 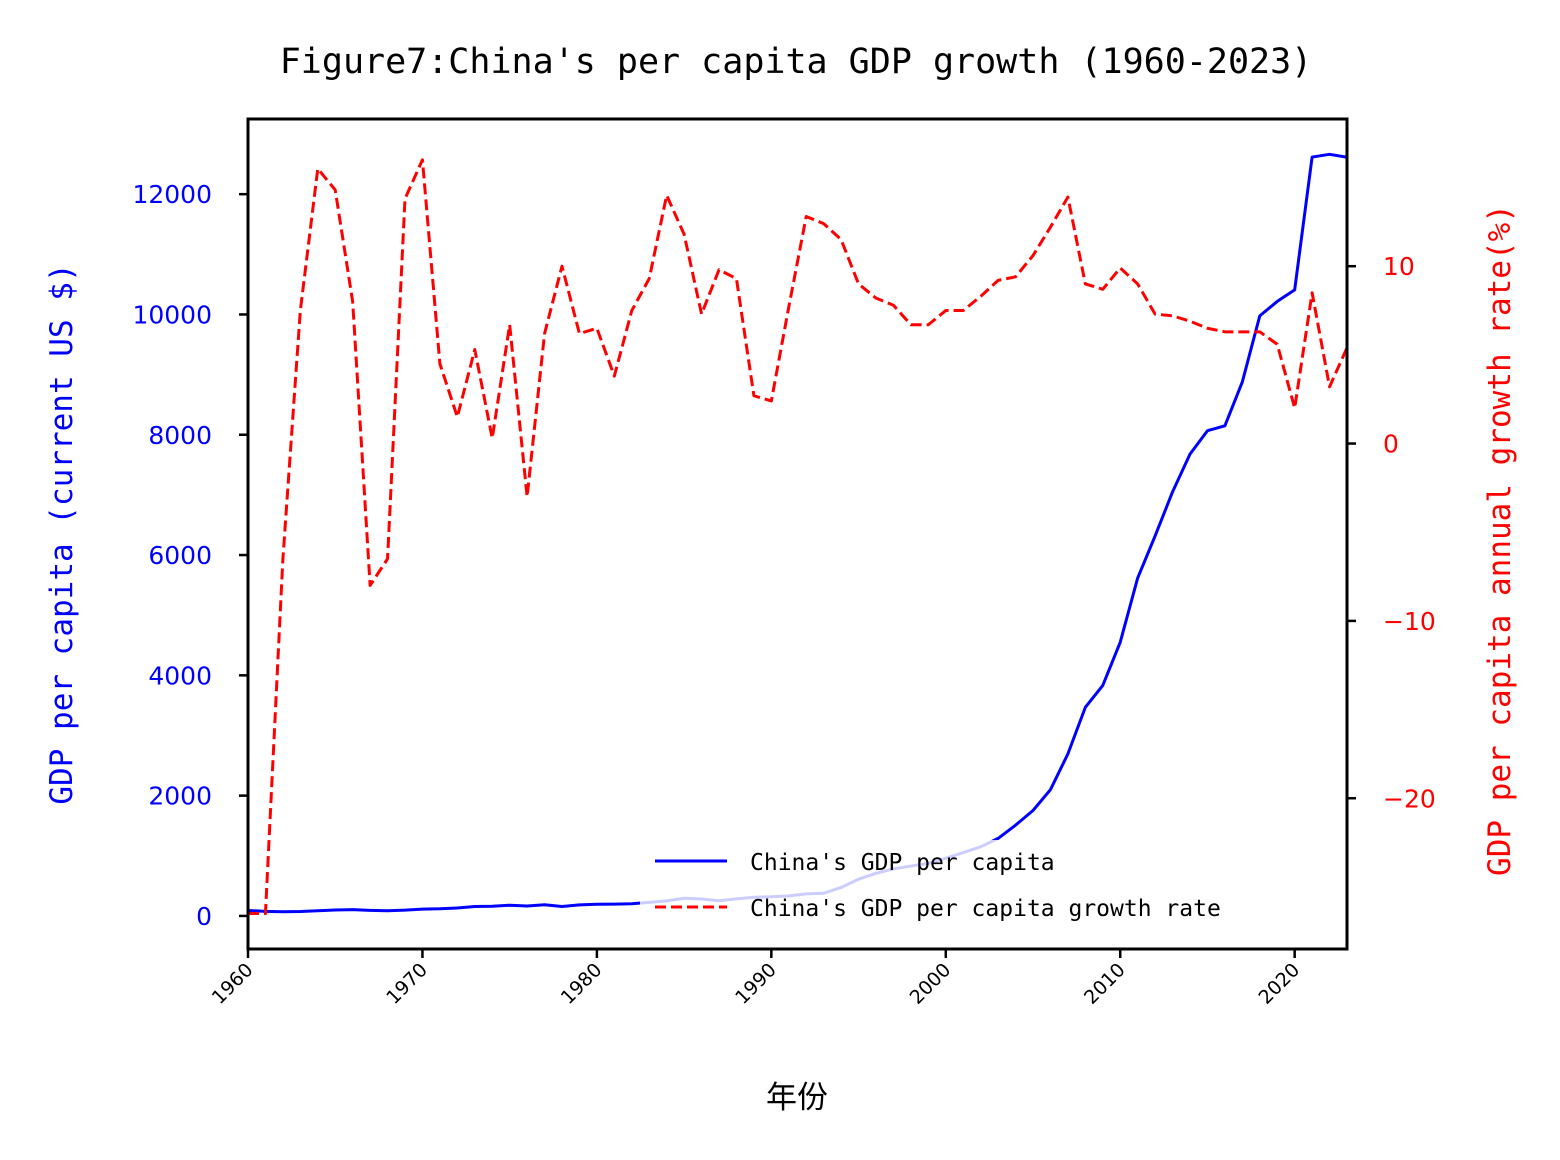 I want to click on y-axis-left: 0 2000 4000 6000 8000 10000 12000, so click(x=190, y=555).